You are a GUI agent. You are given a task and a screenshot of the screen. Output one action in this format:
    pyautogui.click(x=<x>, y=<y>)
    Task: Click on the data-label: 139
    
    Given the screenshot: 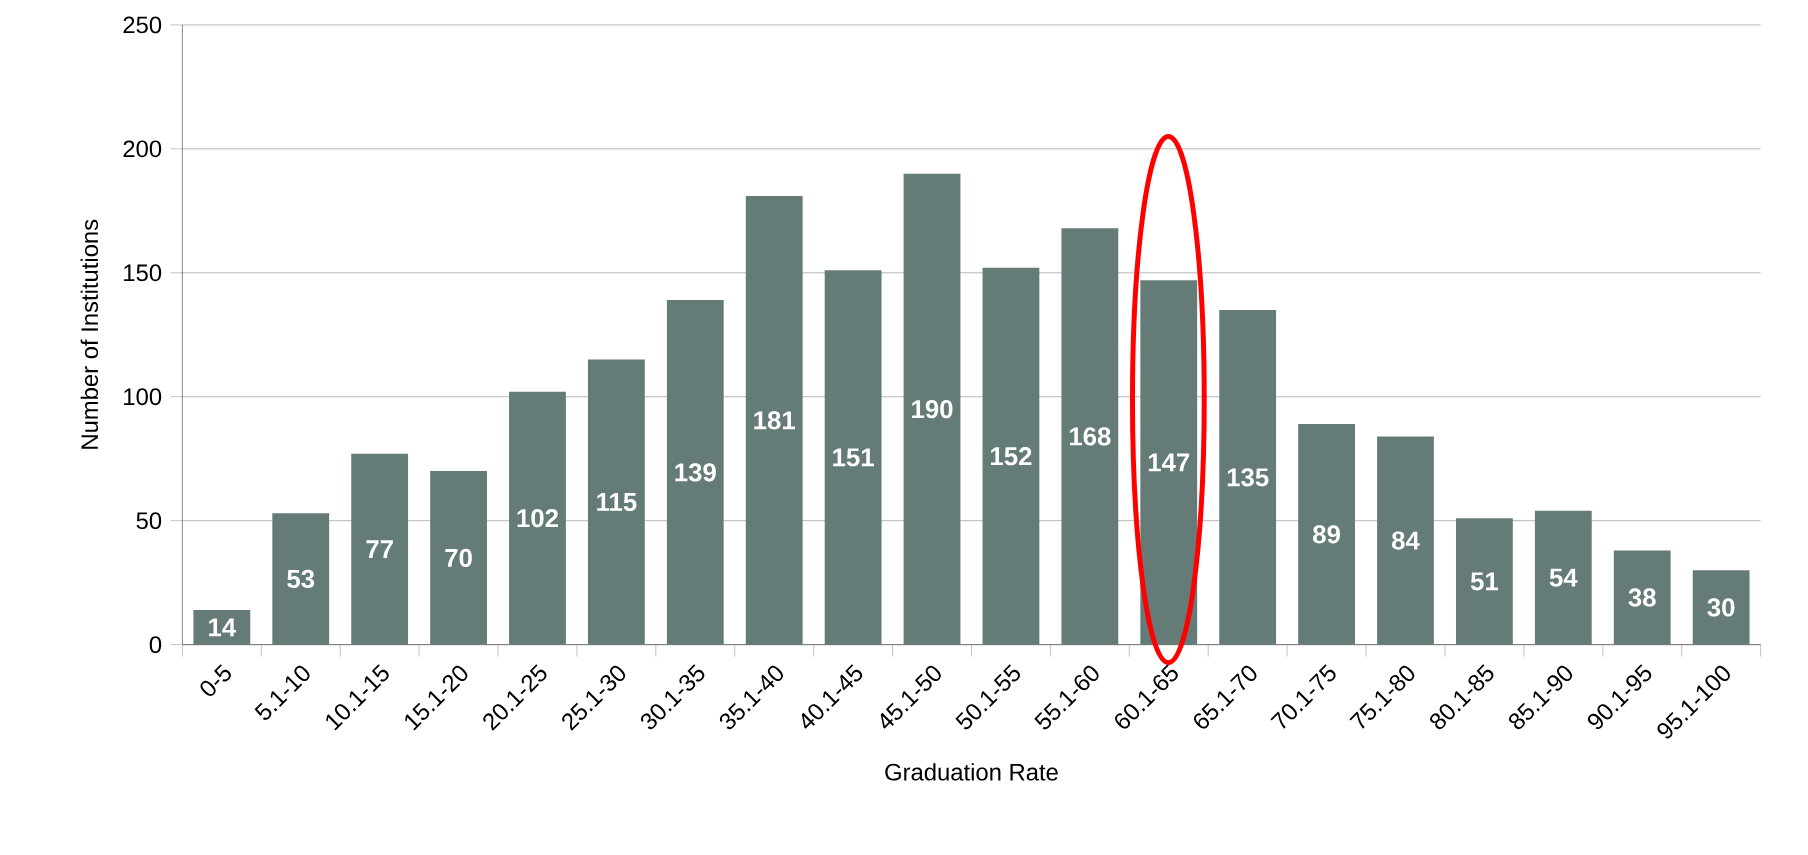 What is the action you would take?
    pyautogui.click(x=695, y=472)
    